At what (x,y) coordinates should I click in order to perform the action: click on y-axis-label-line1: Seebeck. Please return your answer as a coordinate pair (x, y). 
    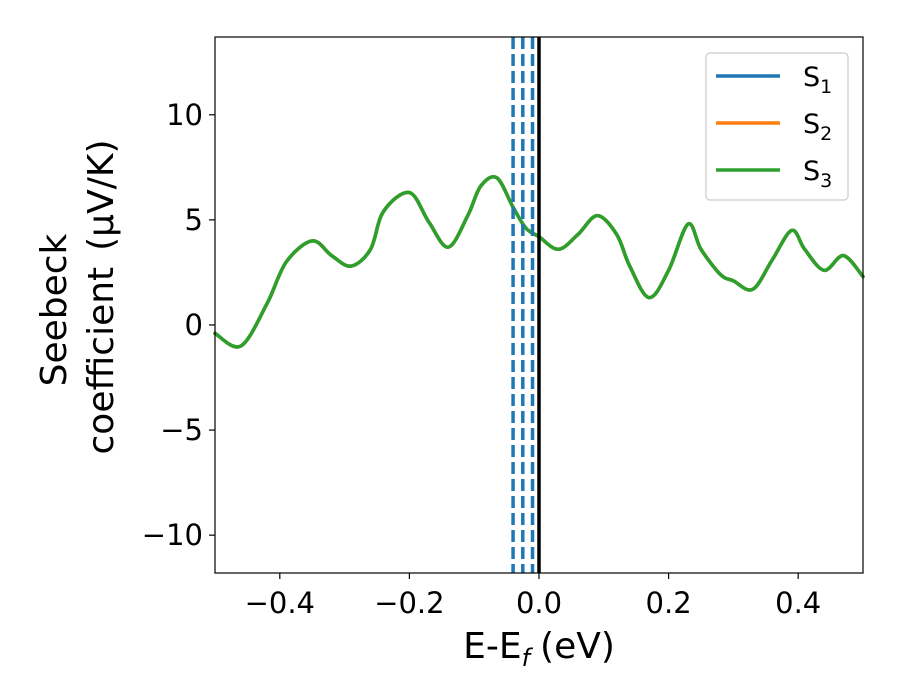
    Looking at the image, I should click on (54, 309).